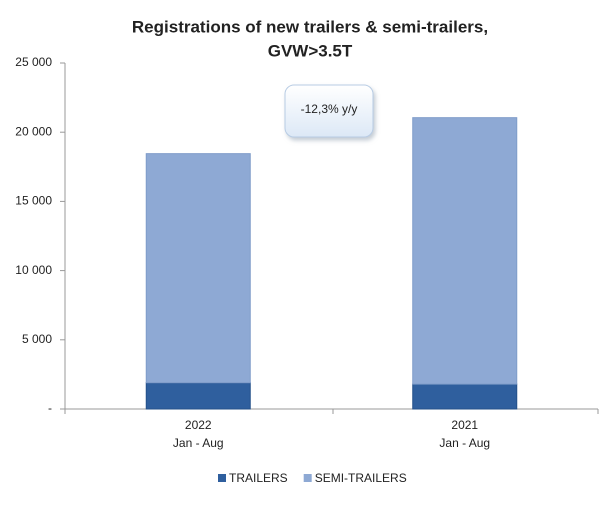 The width and height of the screenshot is (606, 505). What do you see at coordinates (37, 339) in the screenshot?
I see `y-tick-label: 5 000` at bounding box center [37, 339].